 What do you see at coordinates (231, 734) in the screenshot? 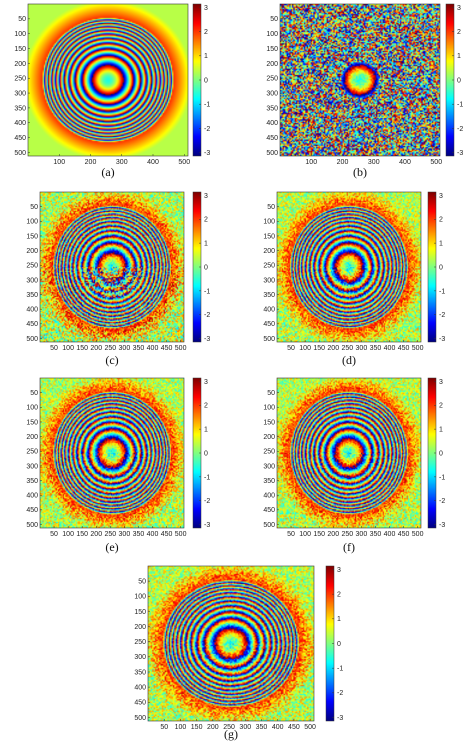
I see `caption-g: (g)` at bounding box center [231, 734].